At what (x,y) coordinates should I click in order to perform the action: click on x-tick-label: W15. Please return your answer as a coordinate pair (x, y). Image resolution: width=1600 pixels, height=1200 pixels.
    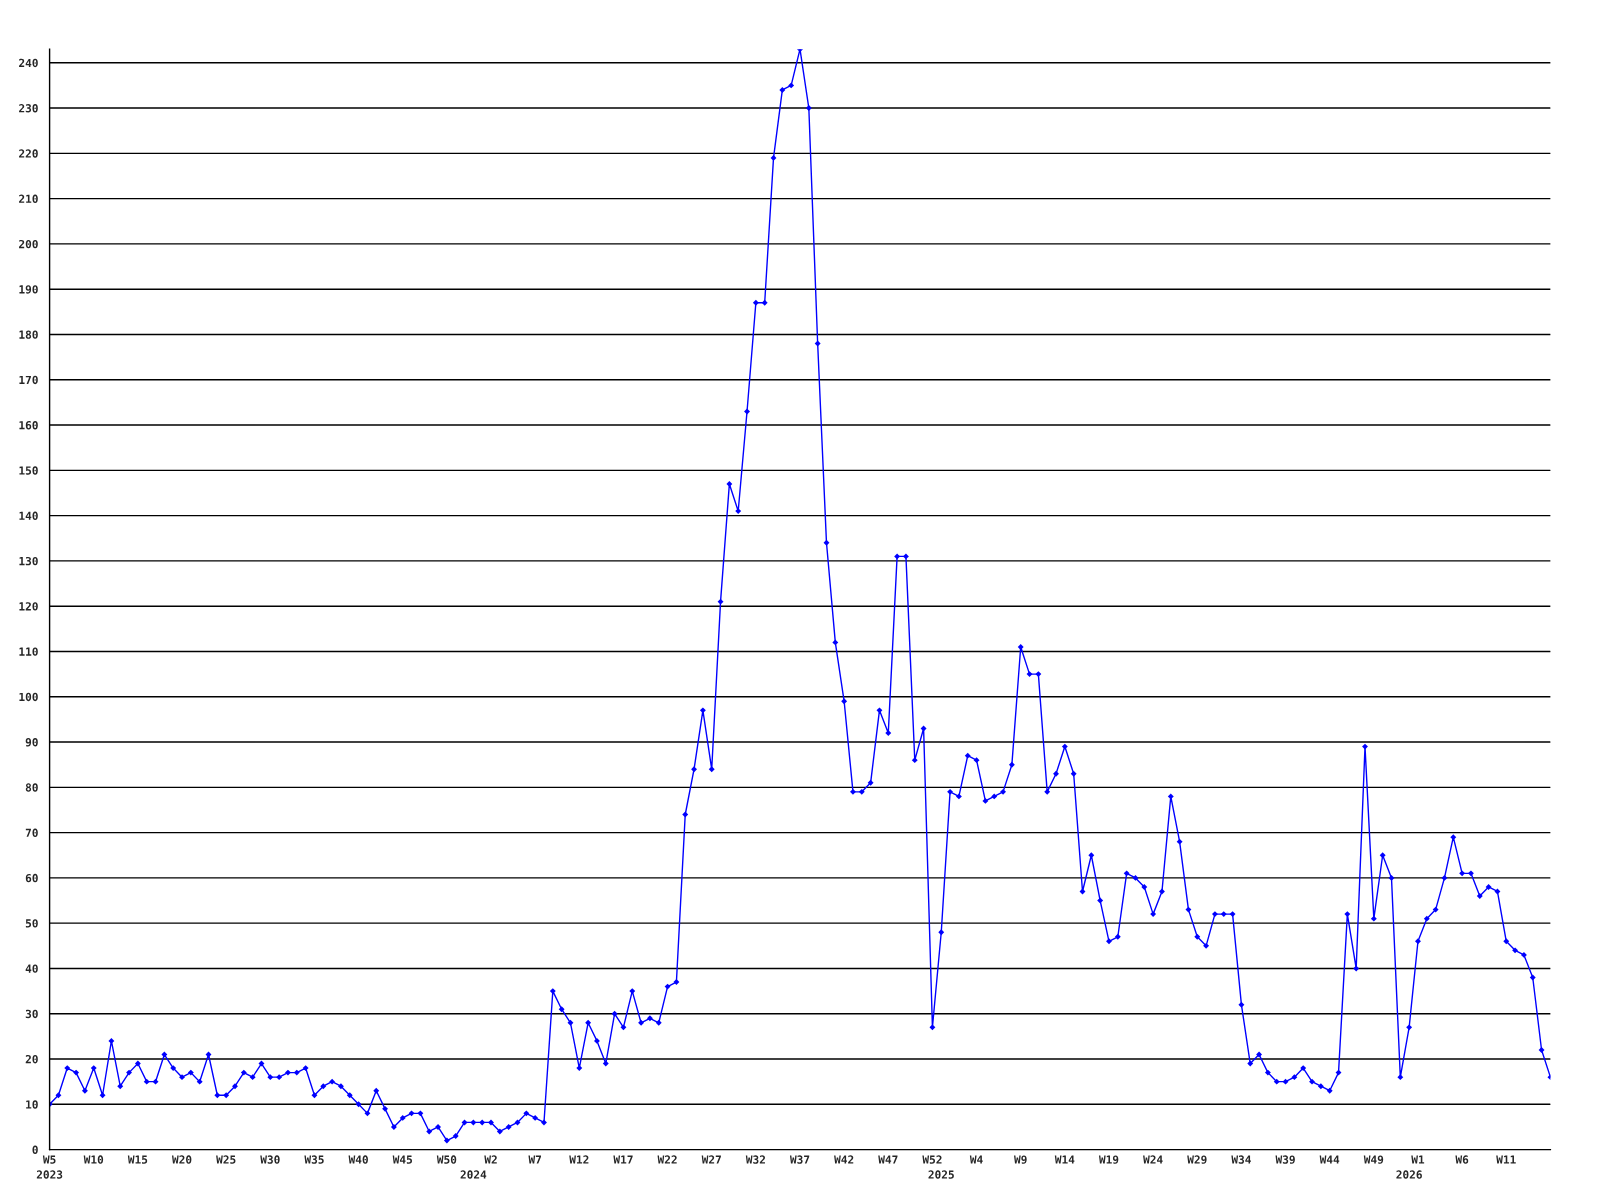
    Looking at the image, I should click on (137, 1159).